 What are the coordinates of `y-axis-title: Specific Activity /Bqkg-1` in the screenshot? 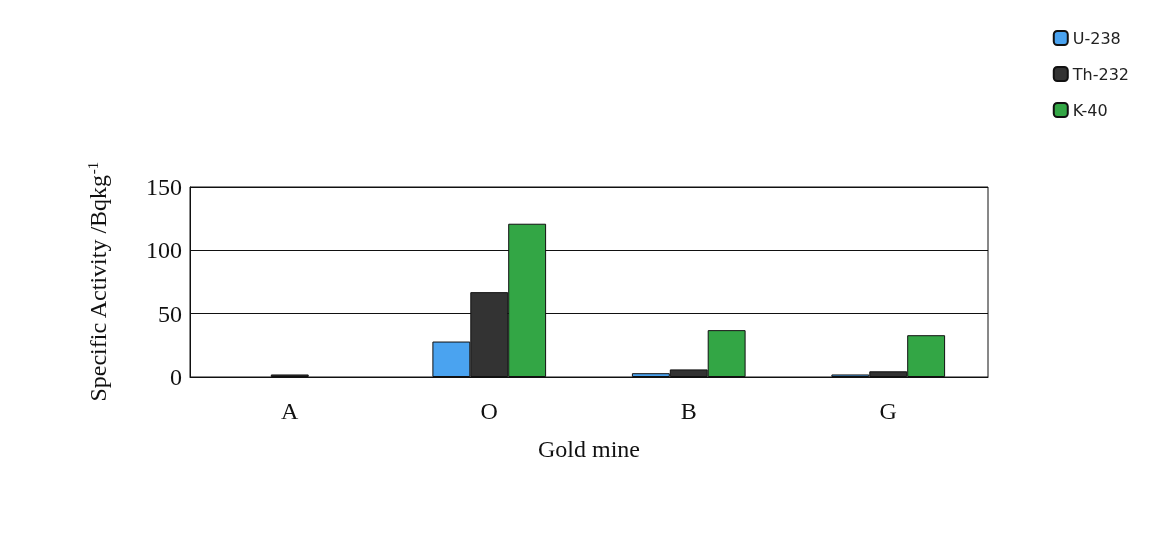 It's located at (97, 281).